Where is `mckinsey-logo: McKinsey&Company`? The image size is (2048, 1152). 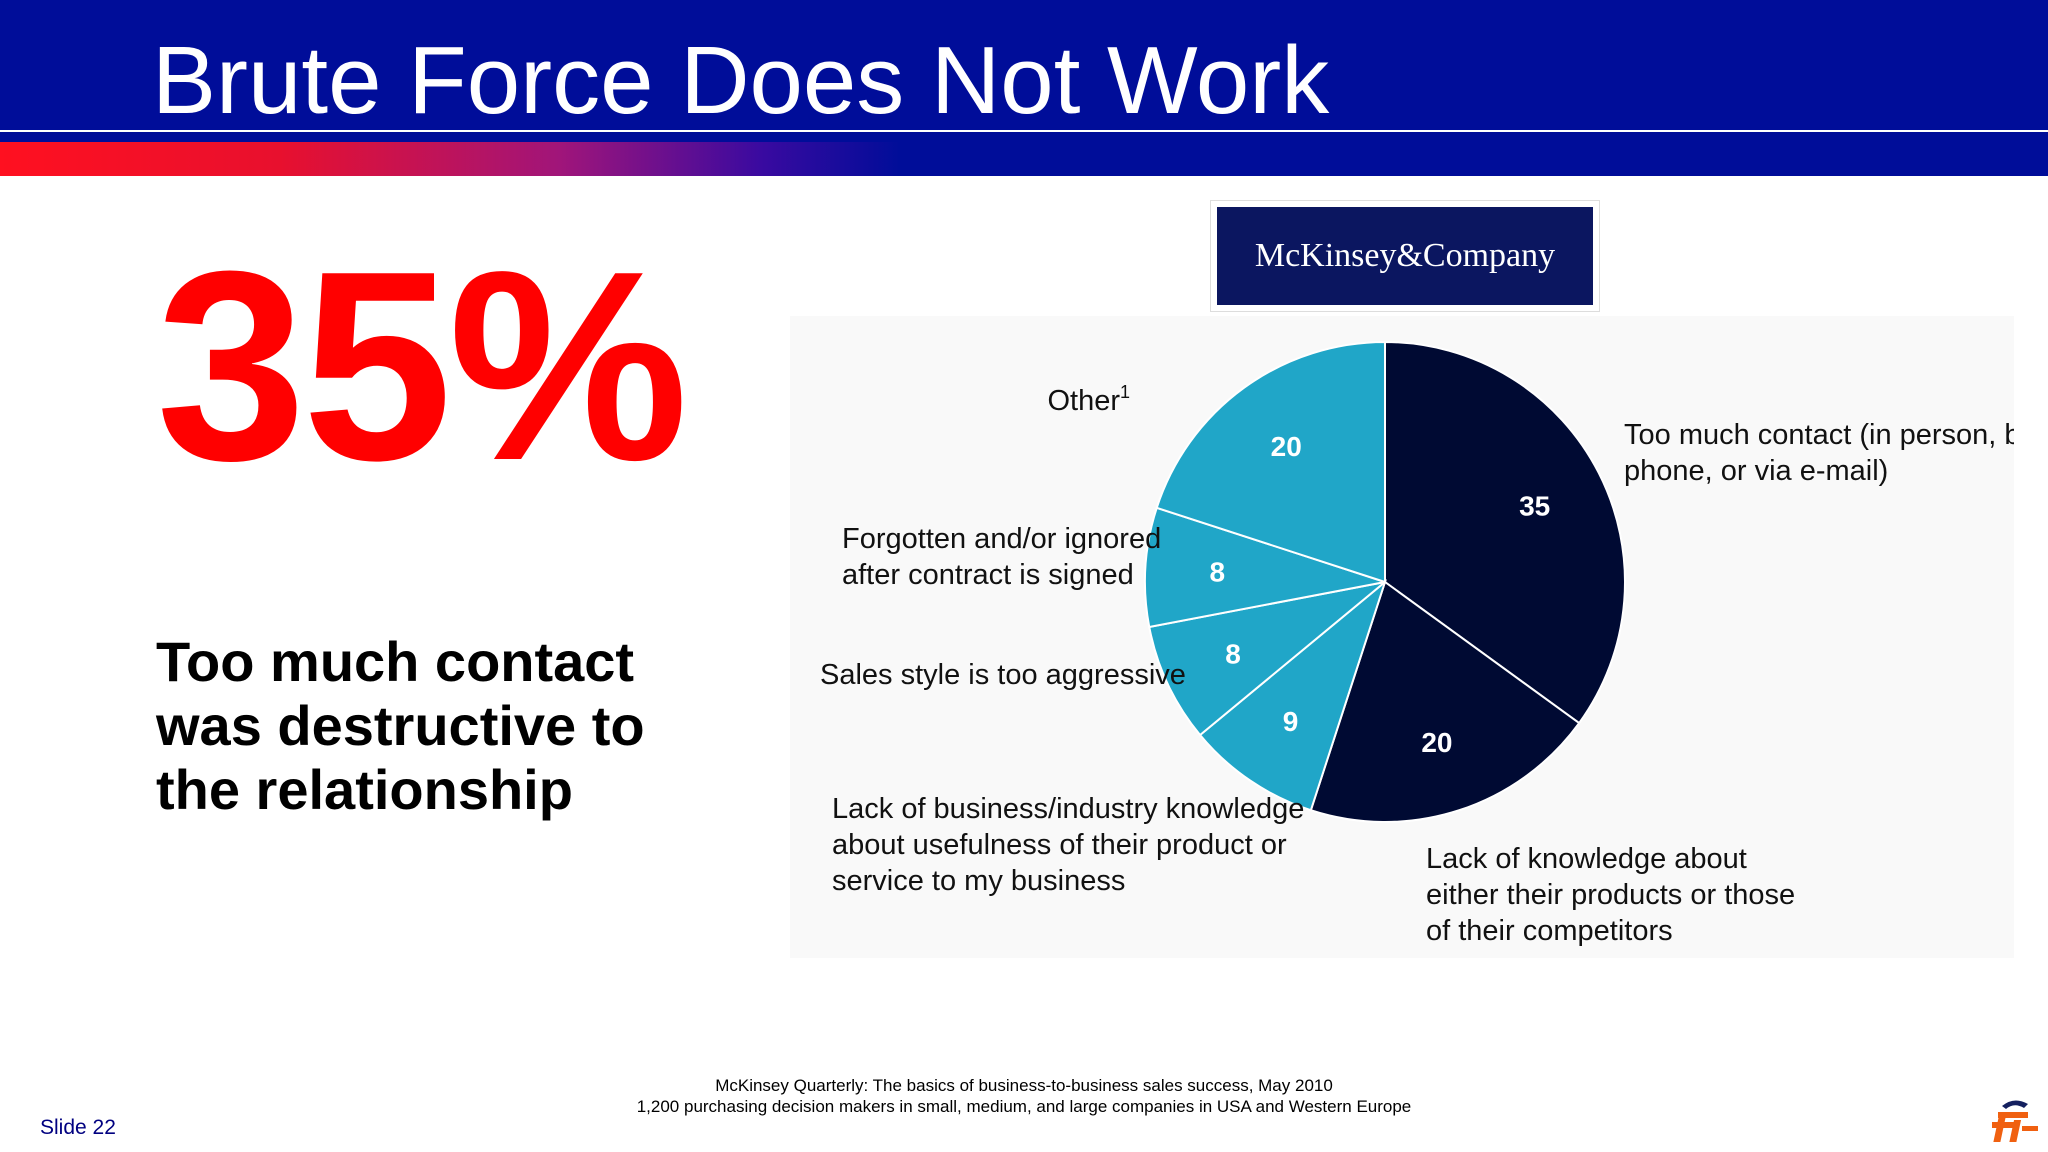
mckinsey-logo: McKinsey&Company is located at coordinates (1405, 256).